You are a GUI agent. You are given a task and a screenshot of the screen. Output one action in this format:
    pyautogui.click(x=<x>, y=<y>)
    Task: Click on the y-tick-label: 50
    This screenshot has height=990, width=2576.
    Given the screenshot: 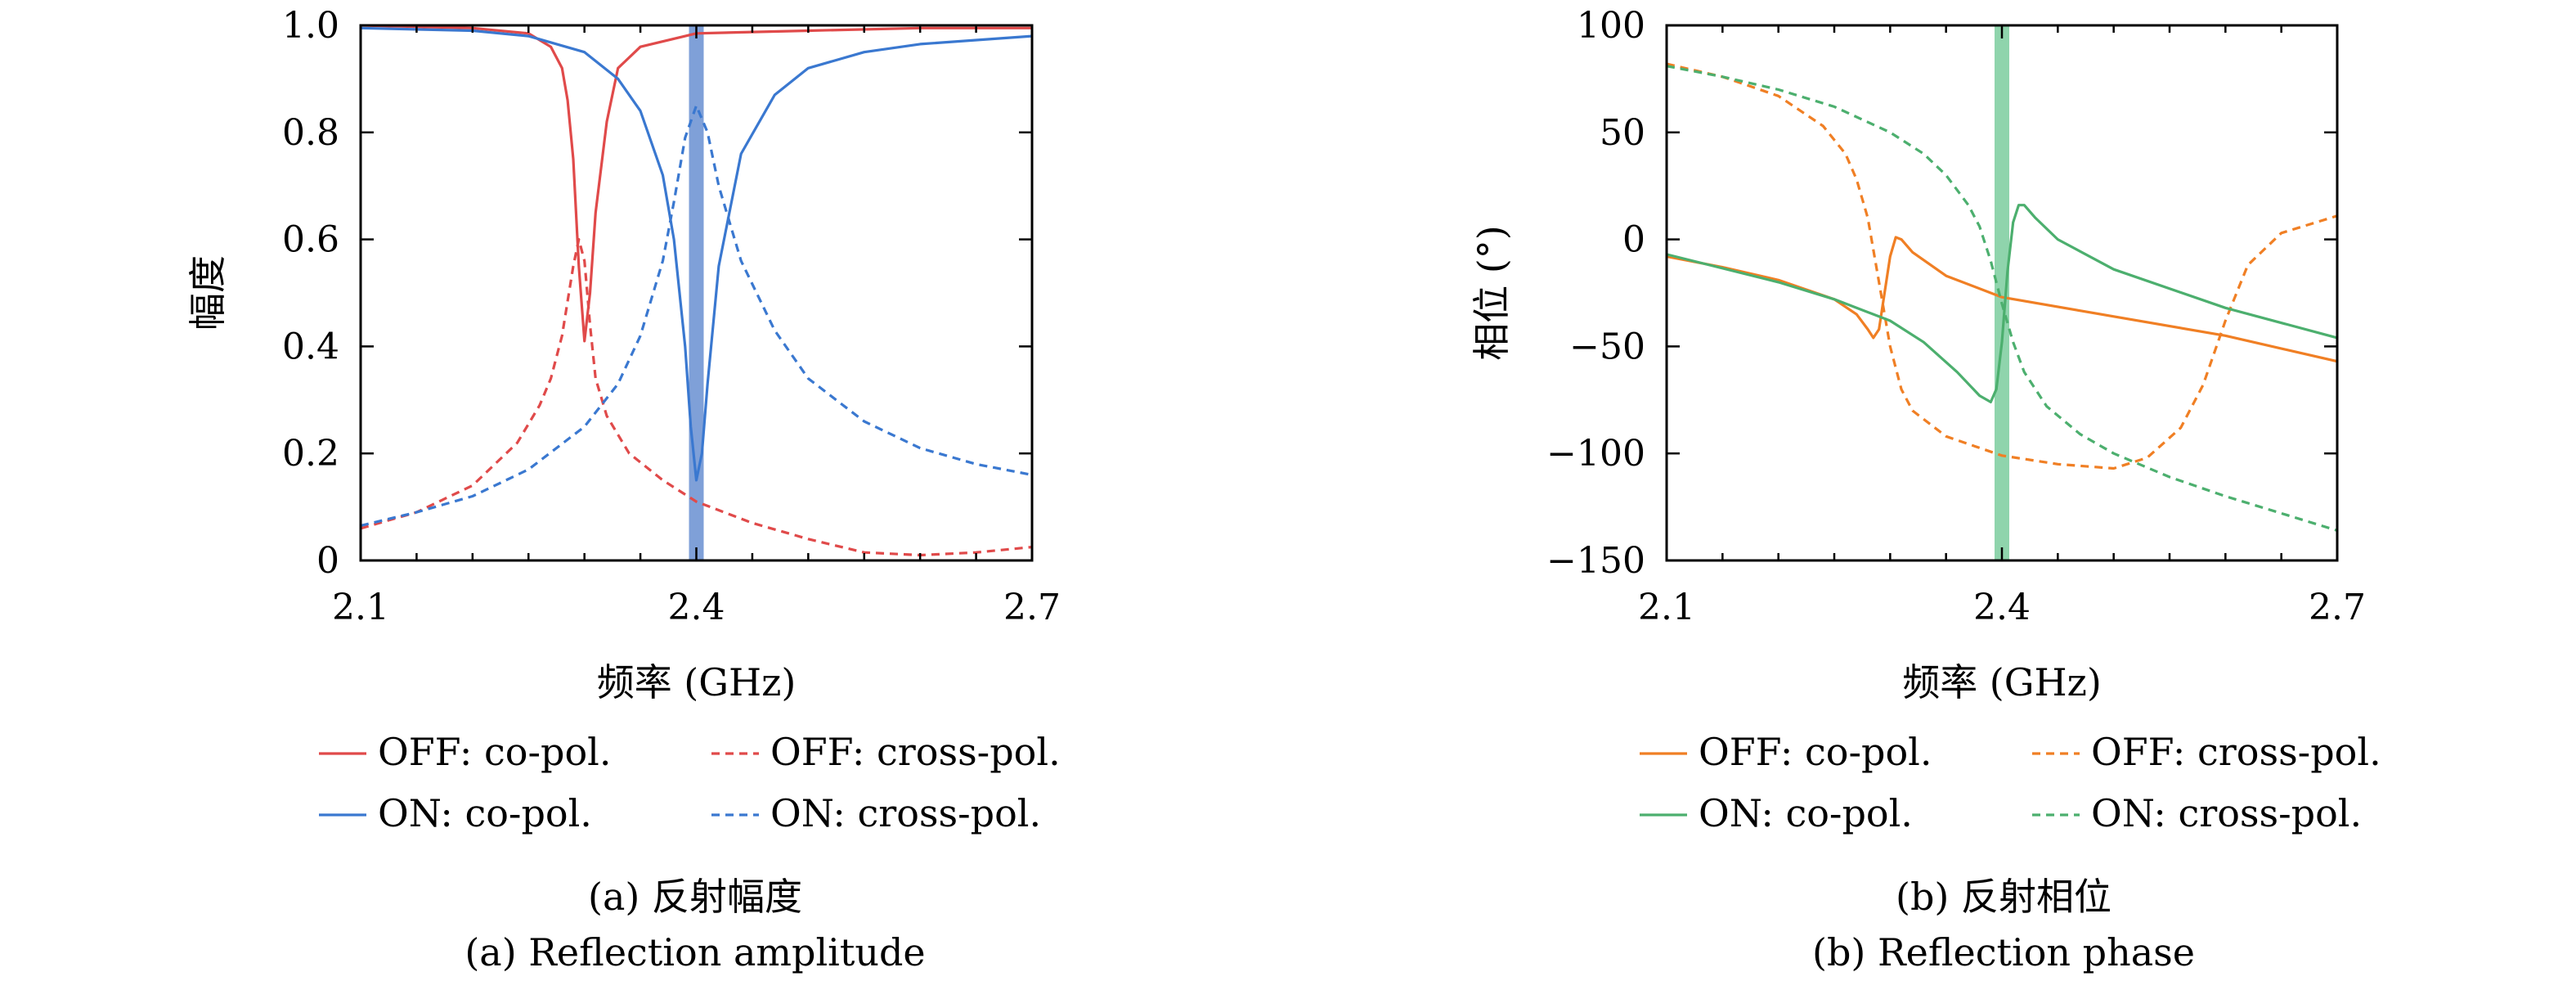 What is the action you would take?
    pyautogui.click(x=1622, y=133)
    